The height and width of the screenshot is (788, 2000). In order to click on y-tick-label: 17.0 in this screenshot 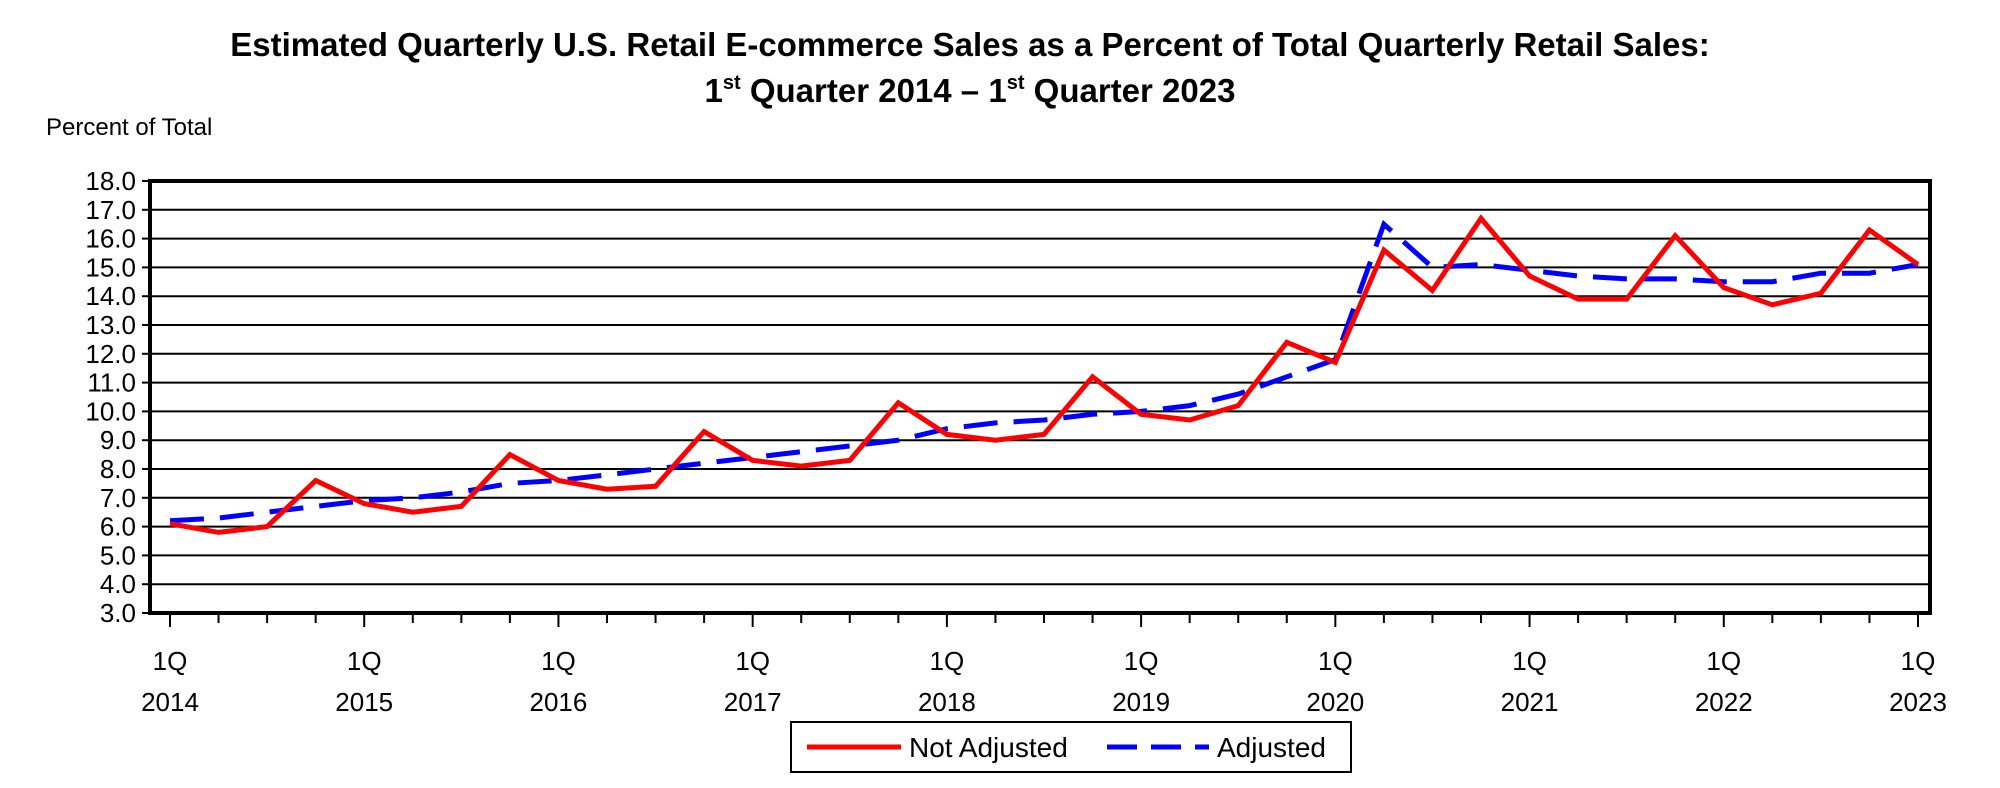, I will do `click(110, 210)`.